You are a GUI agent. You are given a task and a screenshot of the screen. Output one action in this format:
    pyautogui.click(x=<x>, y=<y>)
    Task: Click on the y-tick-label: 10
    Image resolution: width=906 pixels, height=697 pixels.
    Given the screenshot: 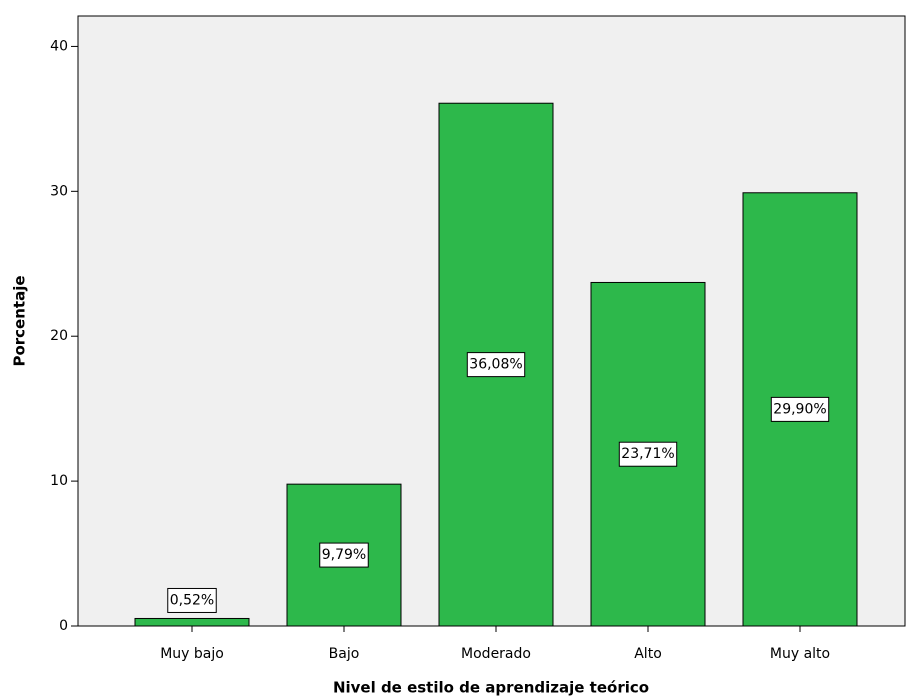 What is the action you would take?
    pyautogui.click(x=59, y=481)
    